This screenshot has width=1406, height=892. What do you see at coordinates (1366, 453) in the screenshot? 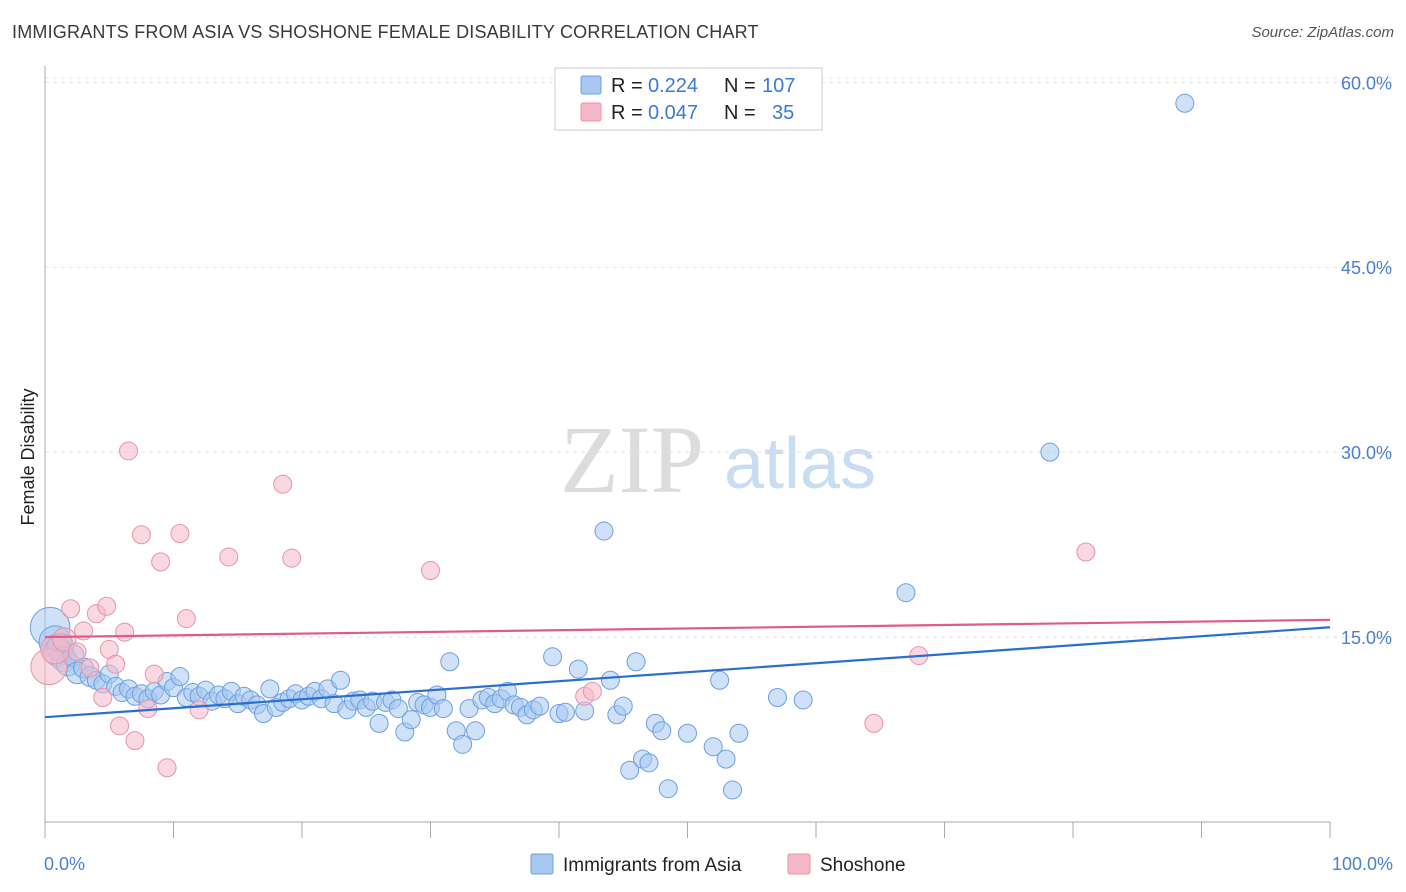
I see `y-tick-label: 30.0%` at bounding box center [1366, 453].